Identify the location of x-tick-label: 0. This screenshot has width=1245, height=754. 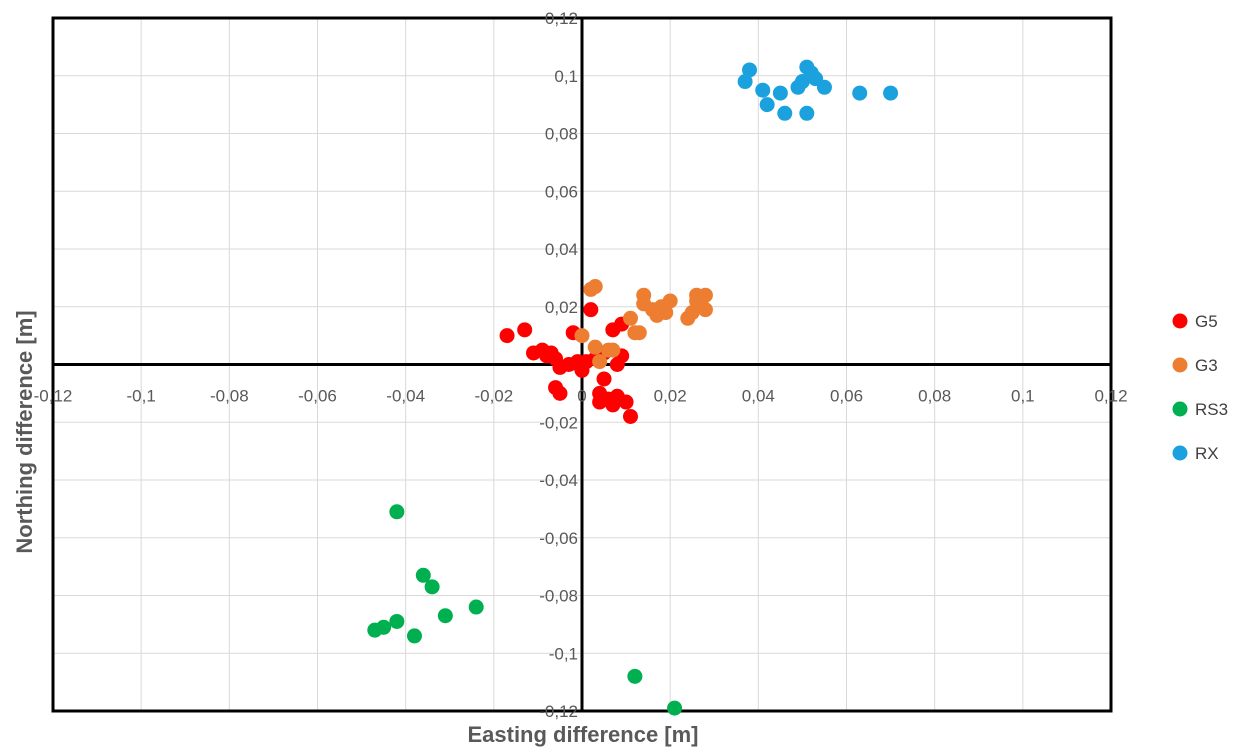
(581, 396).